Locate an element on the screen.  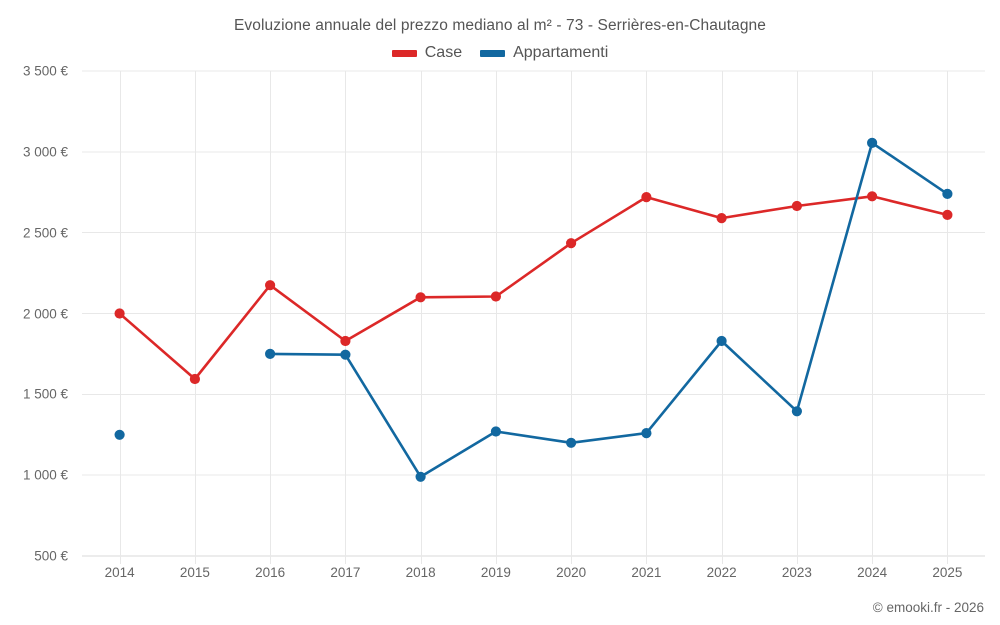
y-axis-tick-label: 3 500 € is located at coordinates (45, 71).